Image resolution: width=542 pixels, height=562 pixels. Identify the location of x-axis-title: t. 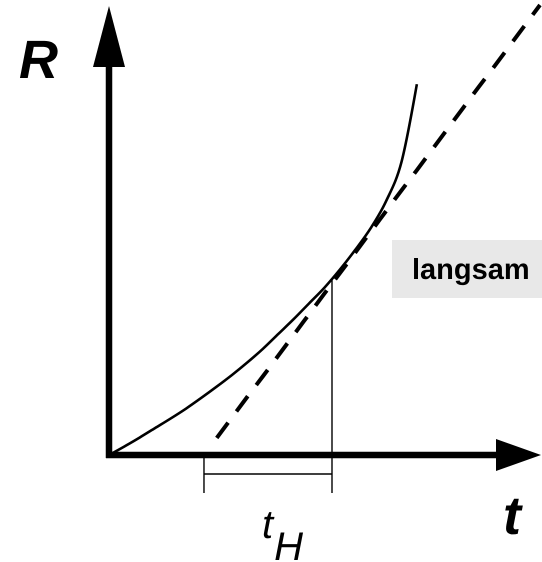
(513, 516).